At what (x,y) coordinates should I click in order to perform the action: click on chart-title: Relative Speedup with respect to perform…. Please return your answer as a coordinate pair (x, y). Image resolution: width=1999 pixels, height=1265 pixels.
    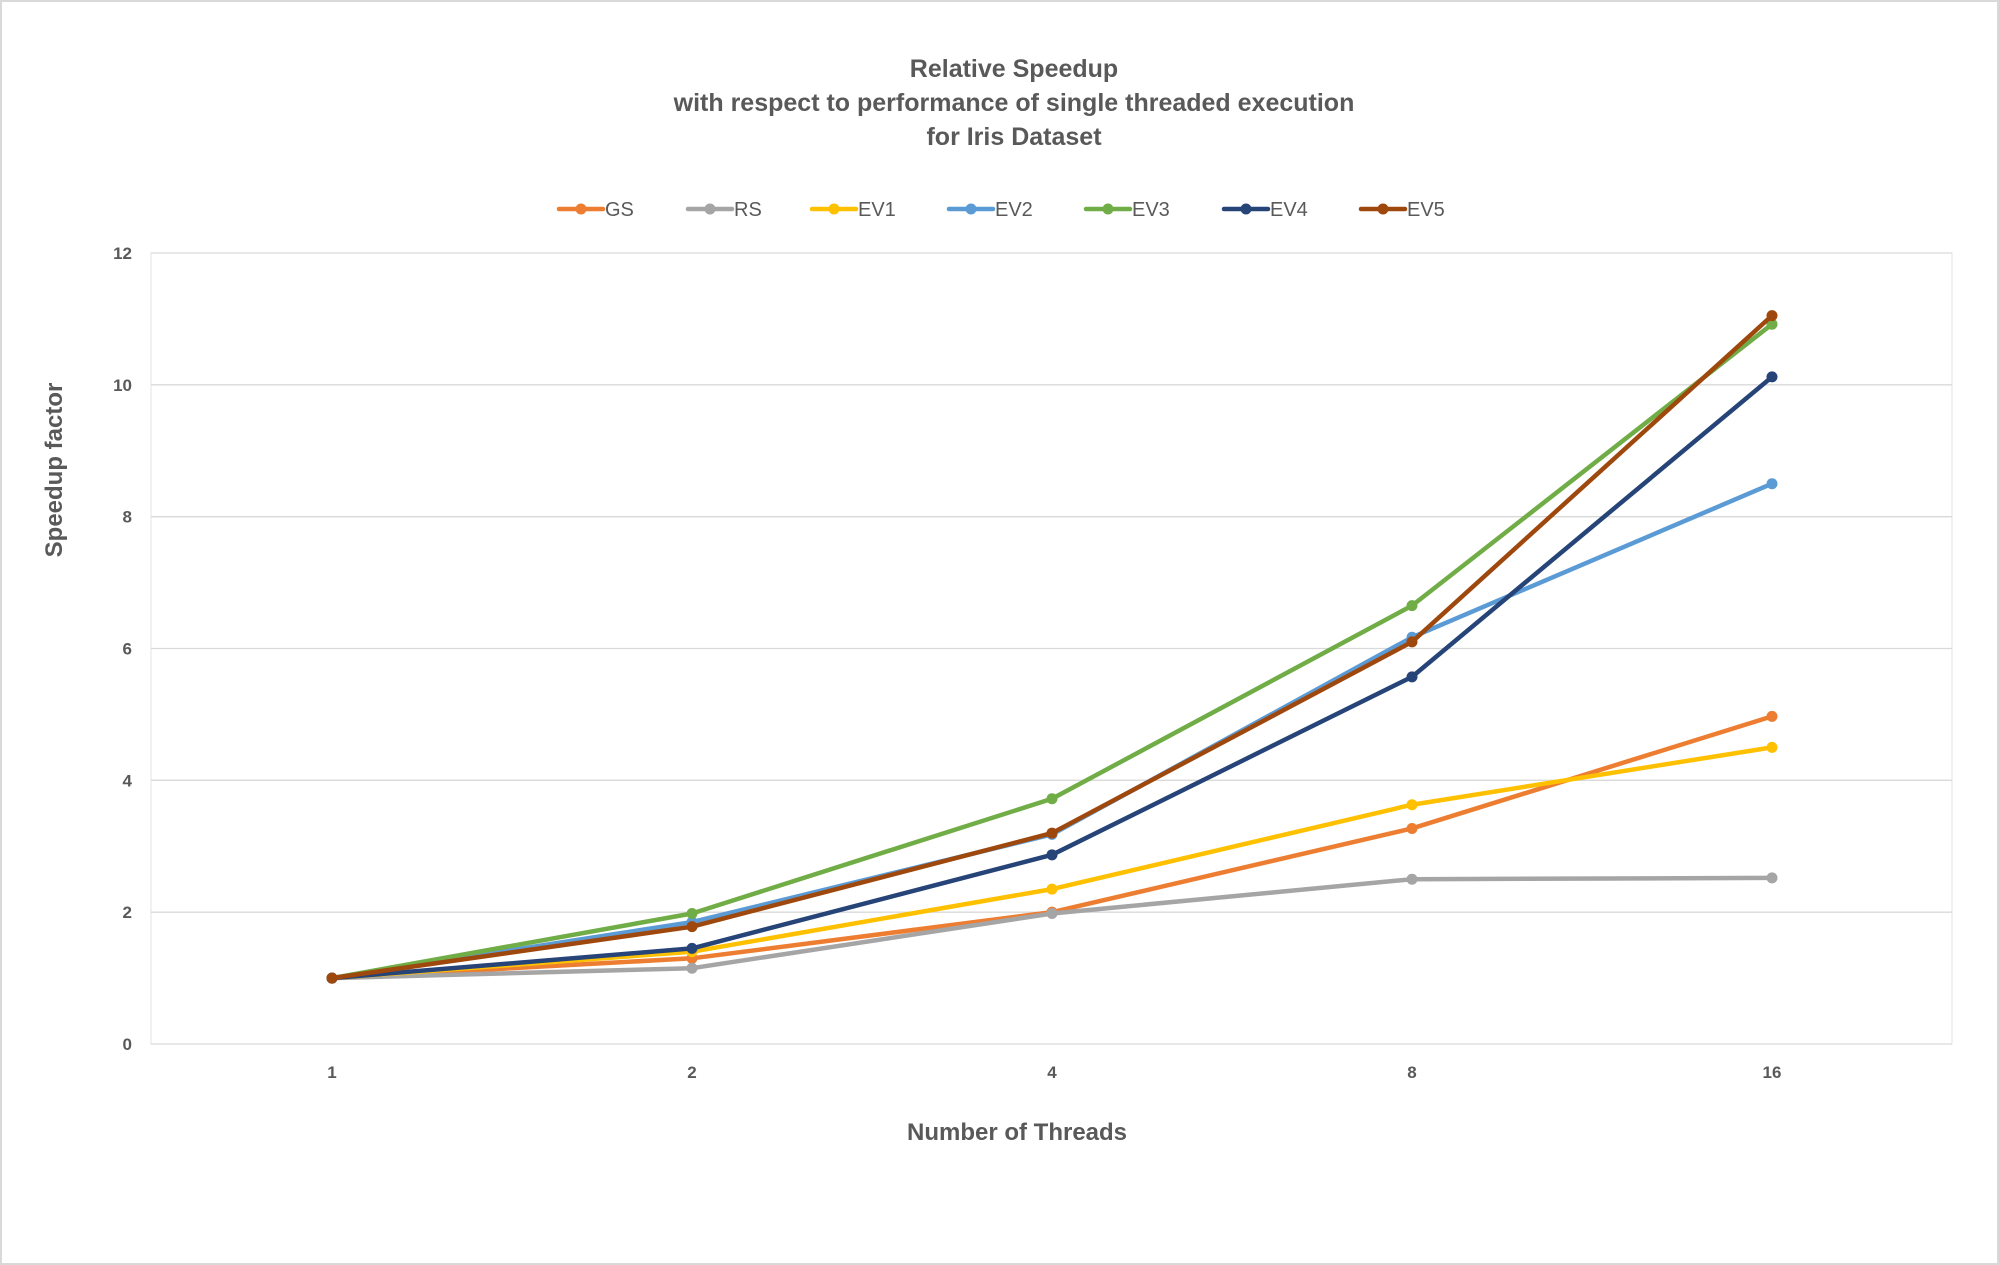
    Looking at the image, I should click on (1014, 103).